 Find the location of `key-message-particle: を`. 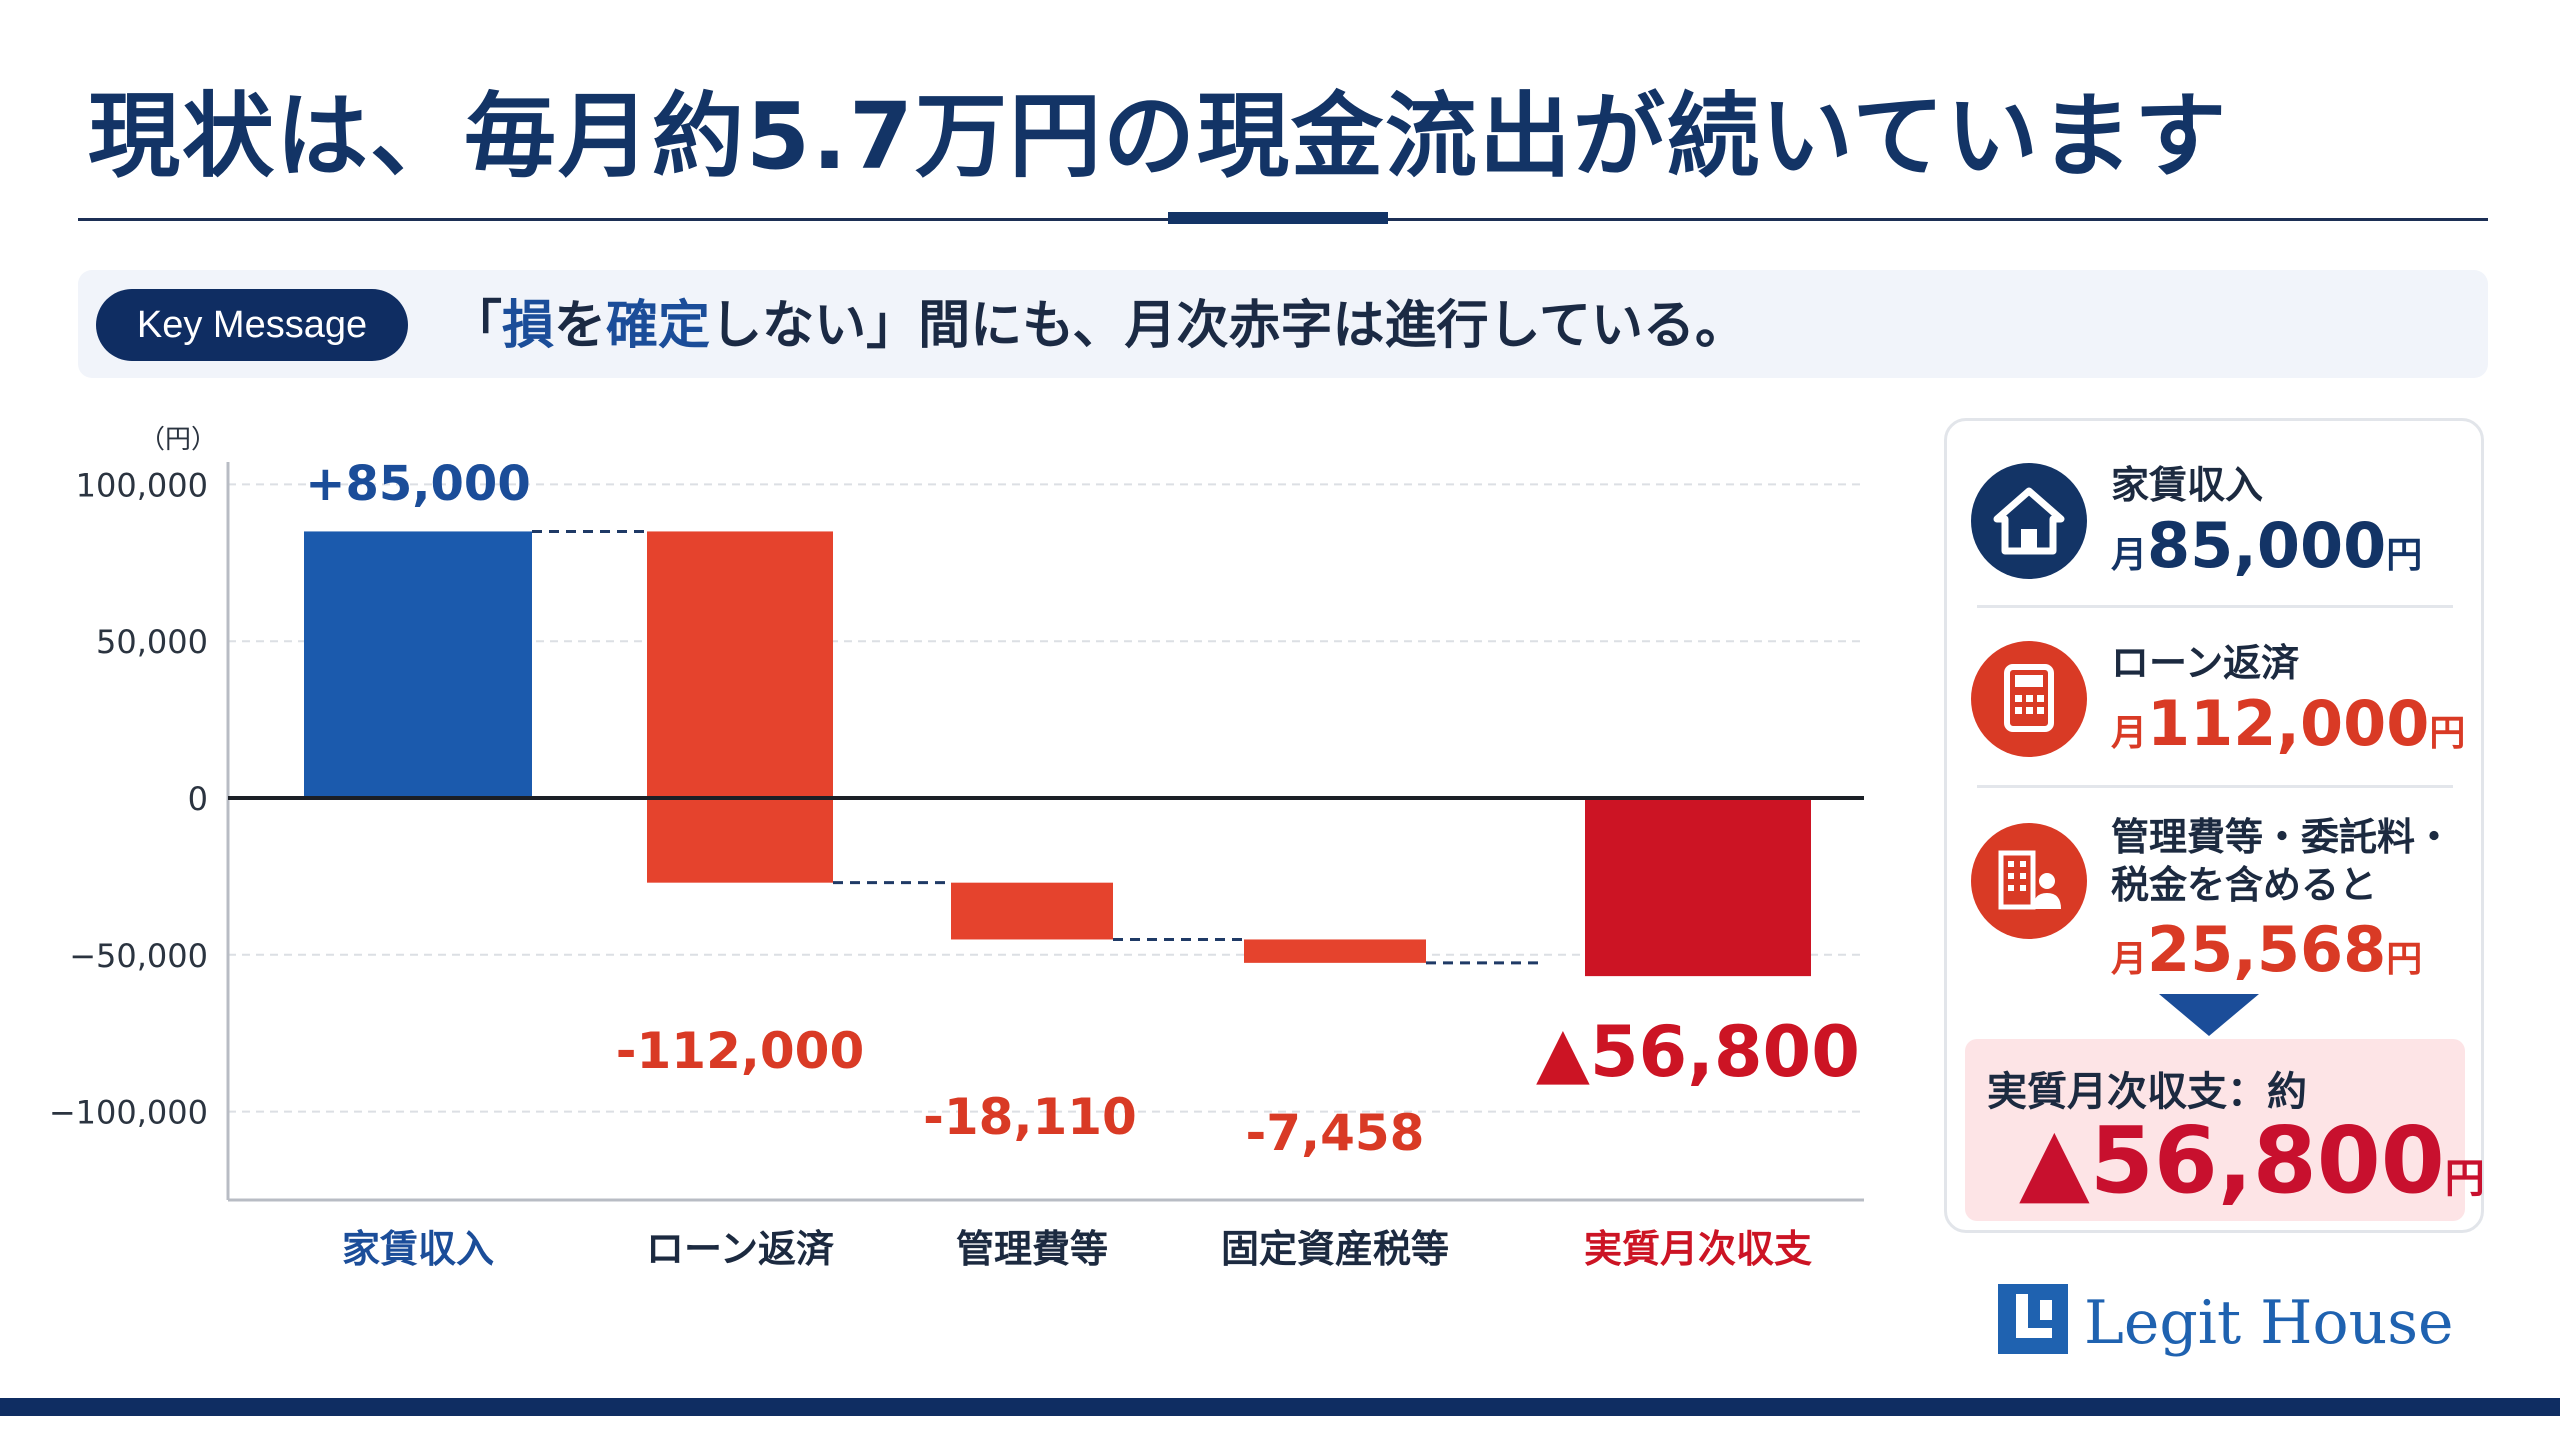

key-message-particle: を is located at coordinates (580, 326).